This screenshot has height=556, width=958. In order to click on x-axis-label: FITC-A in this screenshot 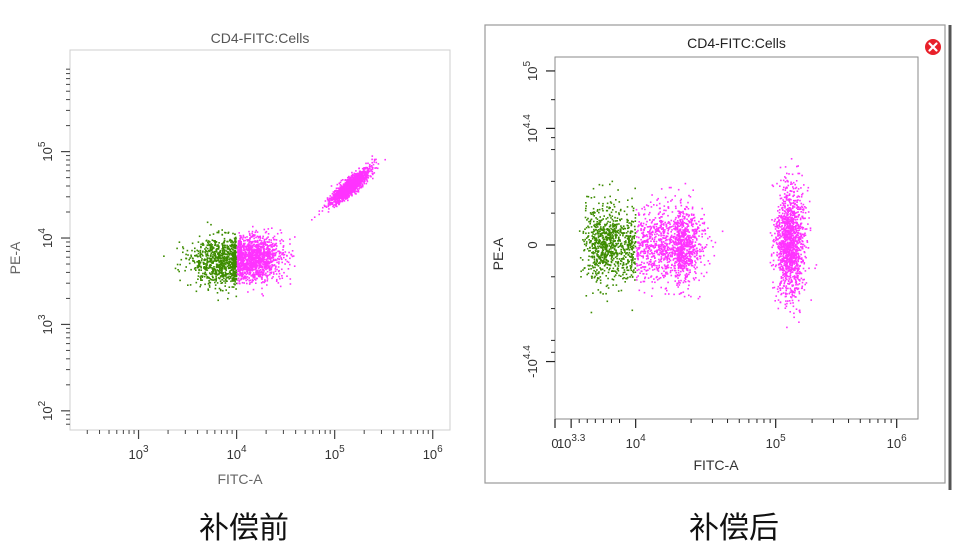, I will do `click(240, 479)`.